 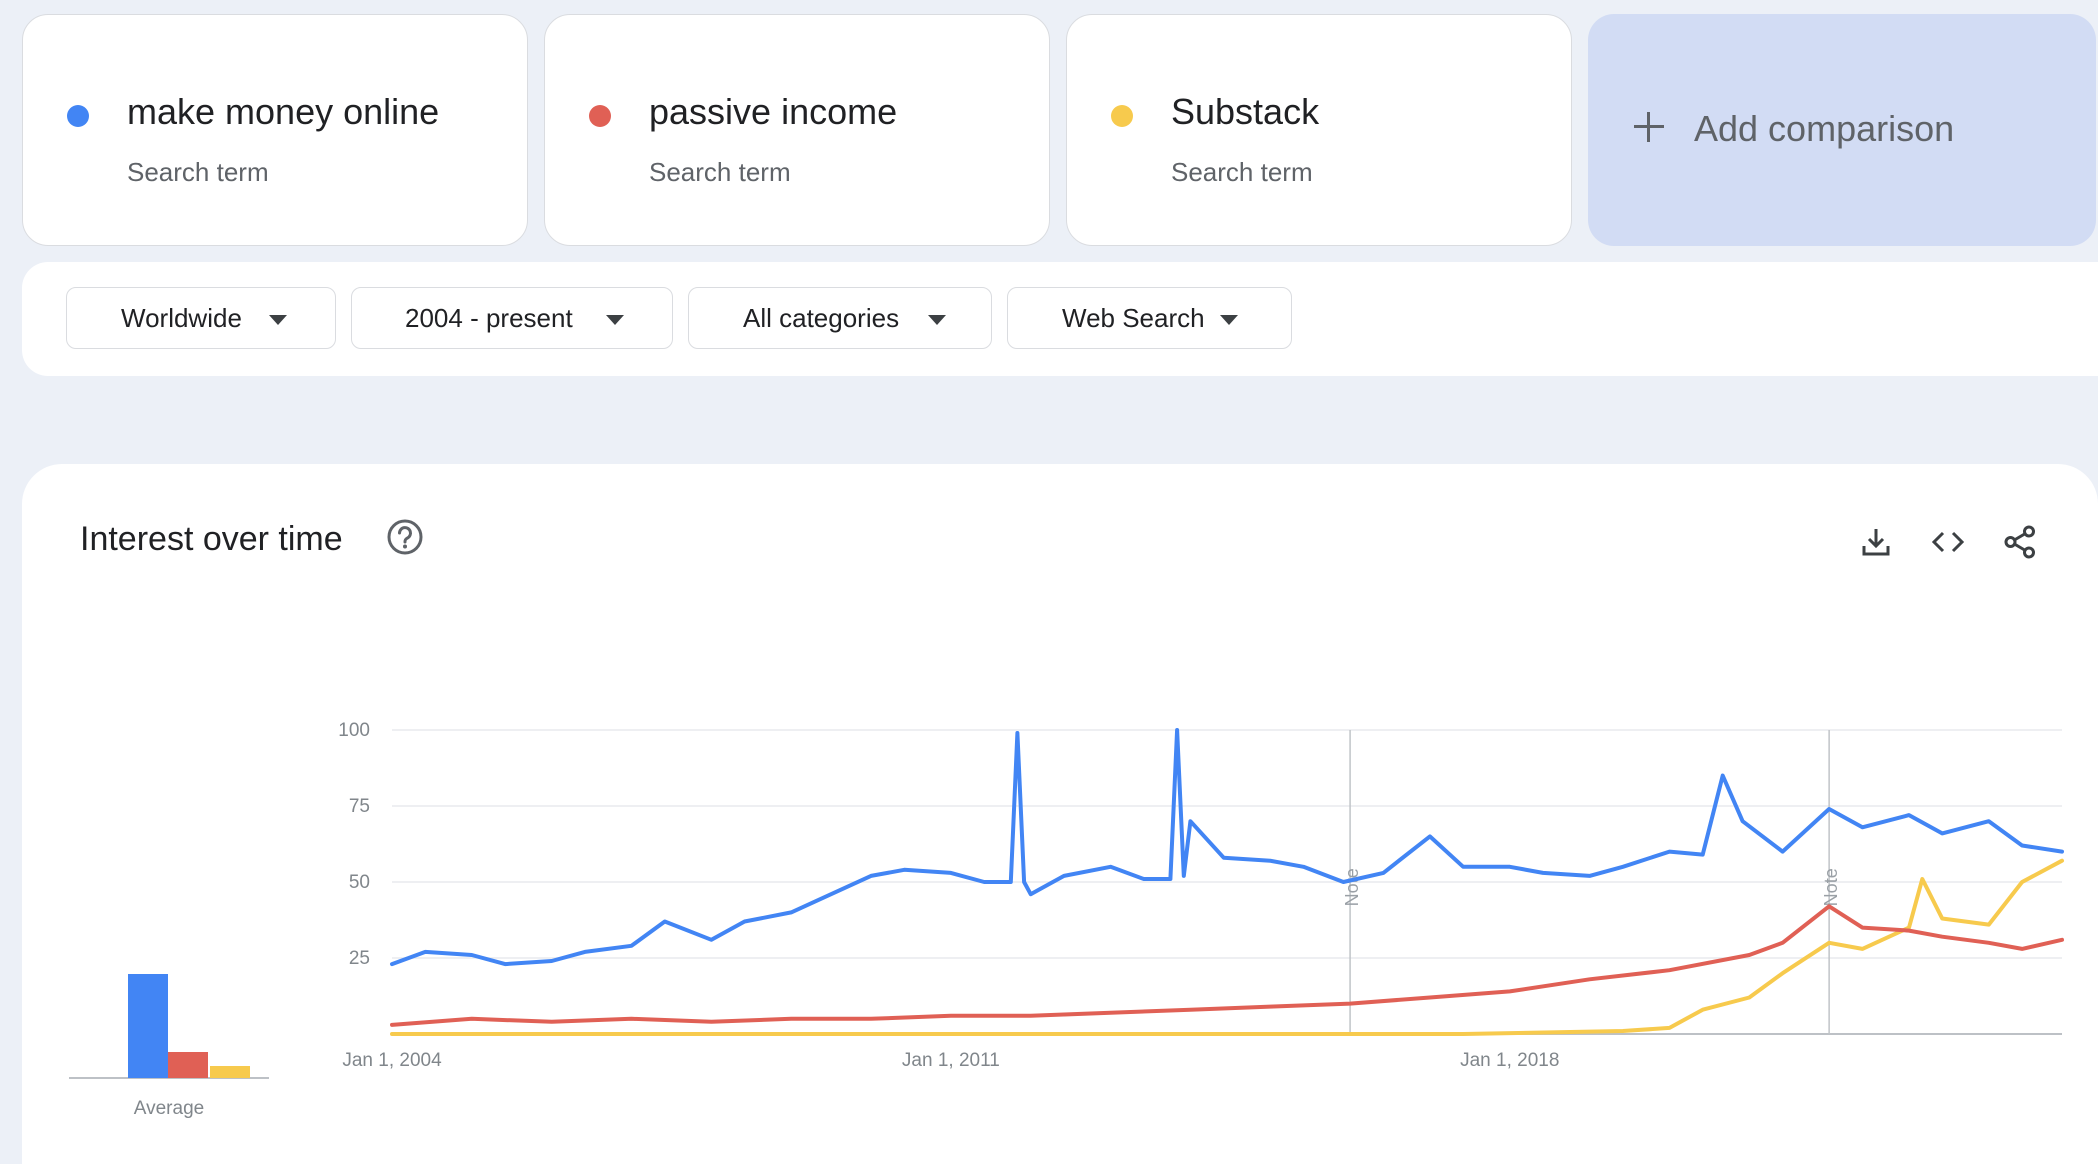 I want to click on average-bar-chart: Average, so click(x=169, y=1046).